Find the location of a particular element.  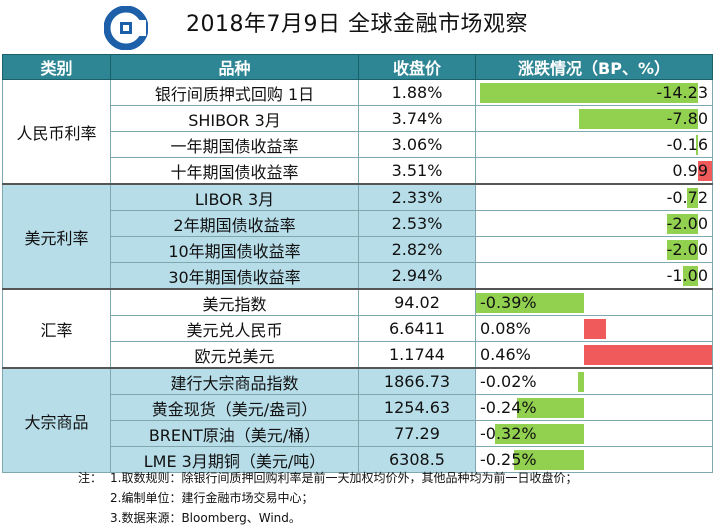

change-cell: -7.80 is located at coordinates (594, 118).